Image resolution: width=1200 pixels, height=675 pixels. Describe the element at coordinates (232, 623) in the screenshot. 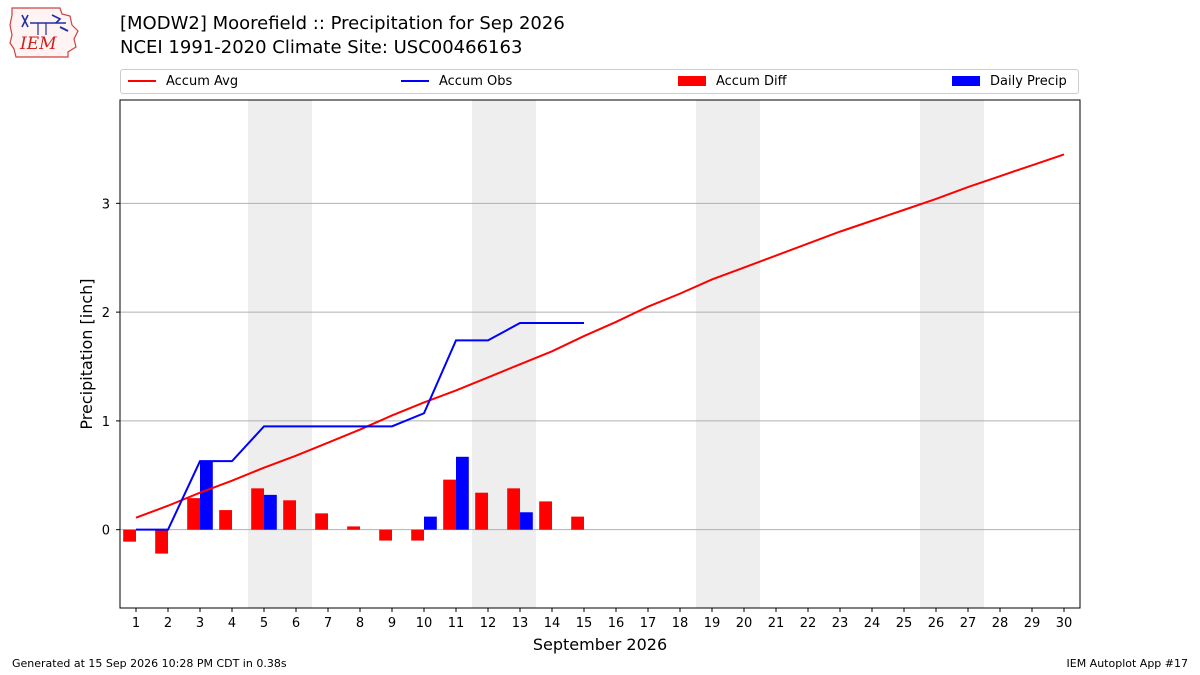

I see `x-tick-label-4: 4` at that location.